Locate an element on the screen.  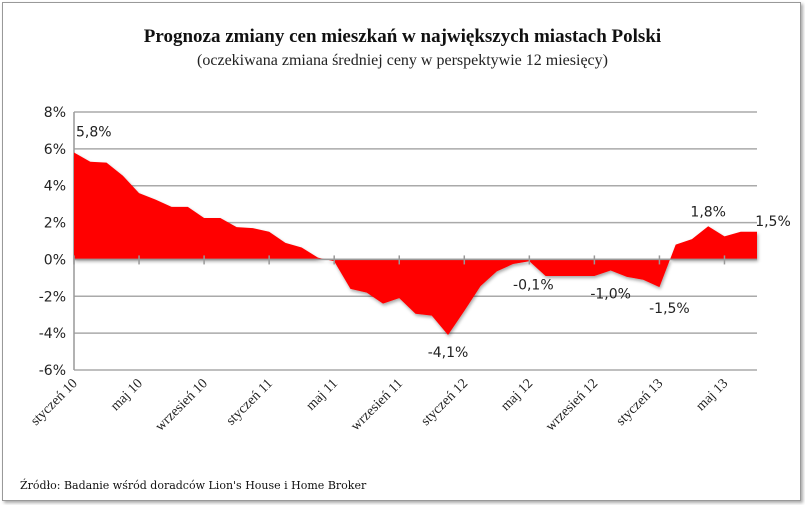
x-tick-label: styczeń 13 is located at coordinates (640, 402).